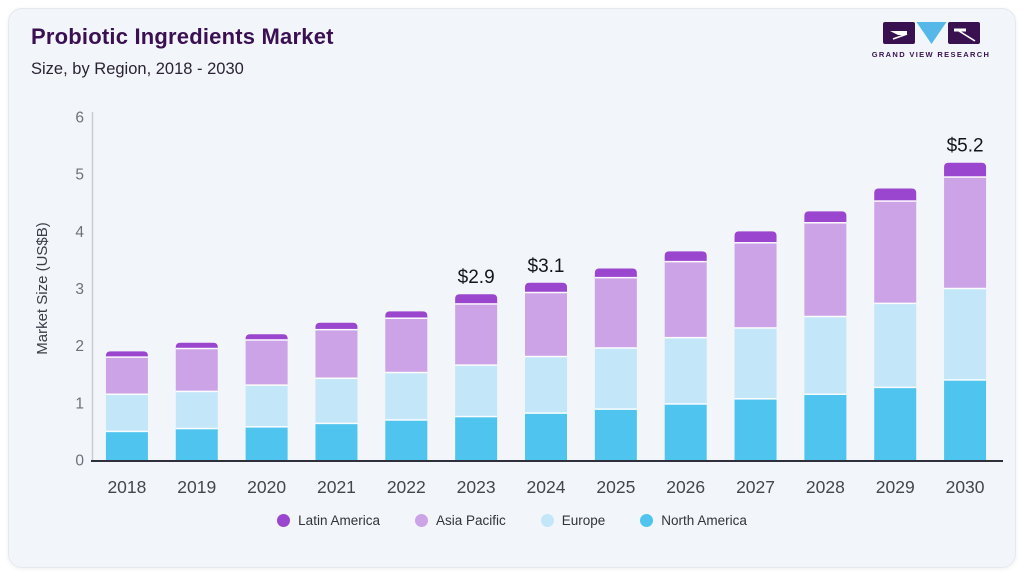 The height and width of the screenshot is (576, 1024). I want to click on bar-2030-latin-america, so click(965, 170).